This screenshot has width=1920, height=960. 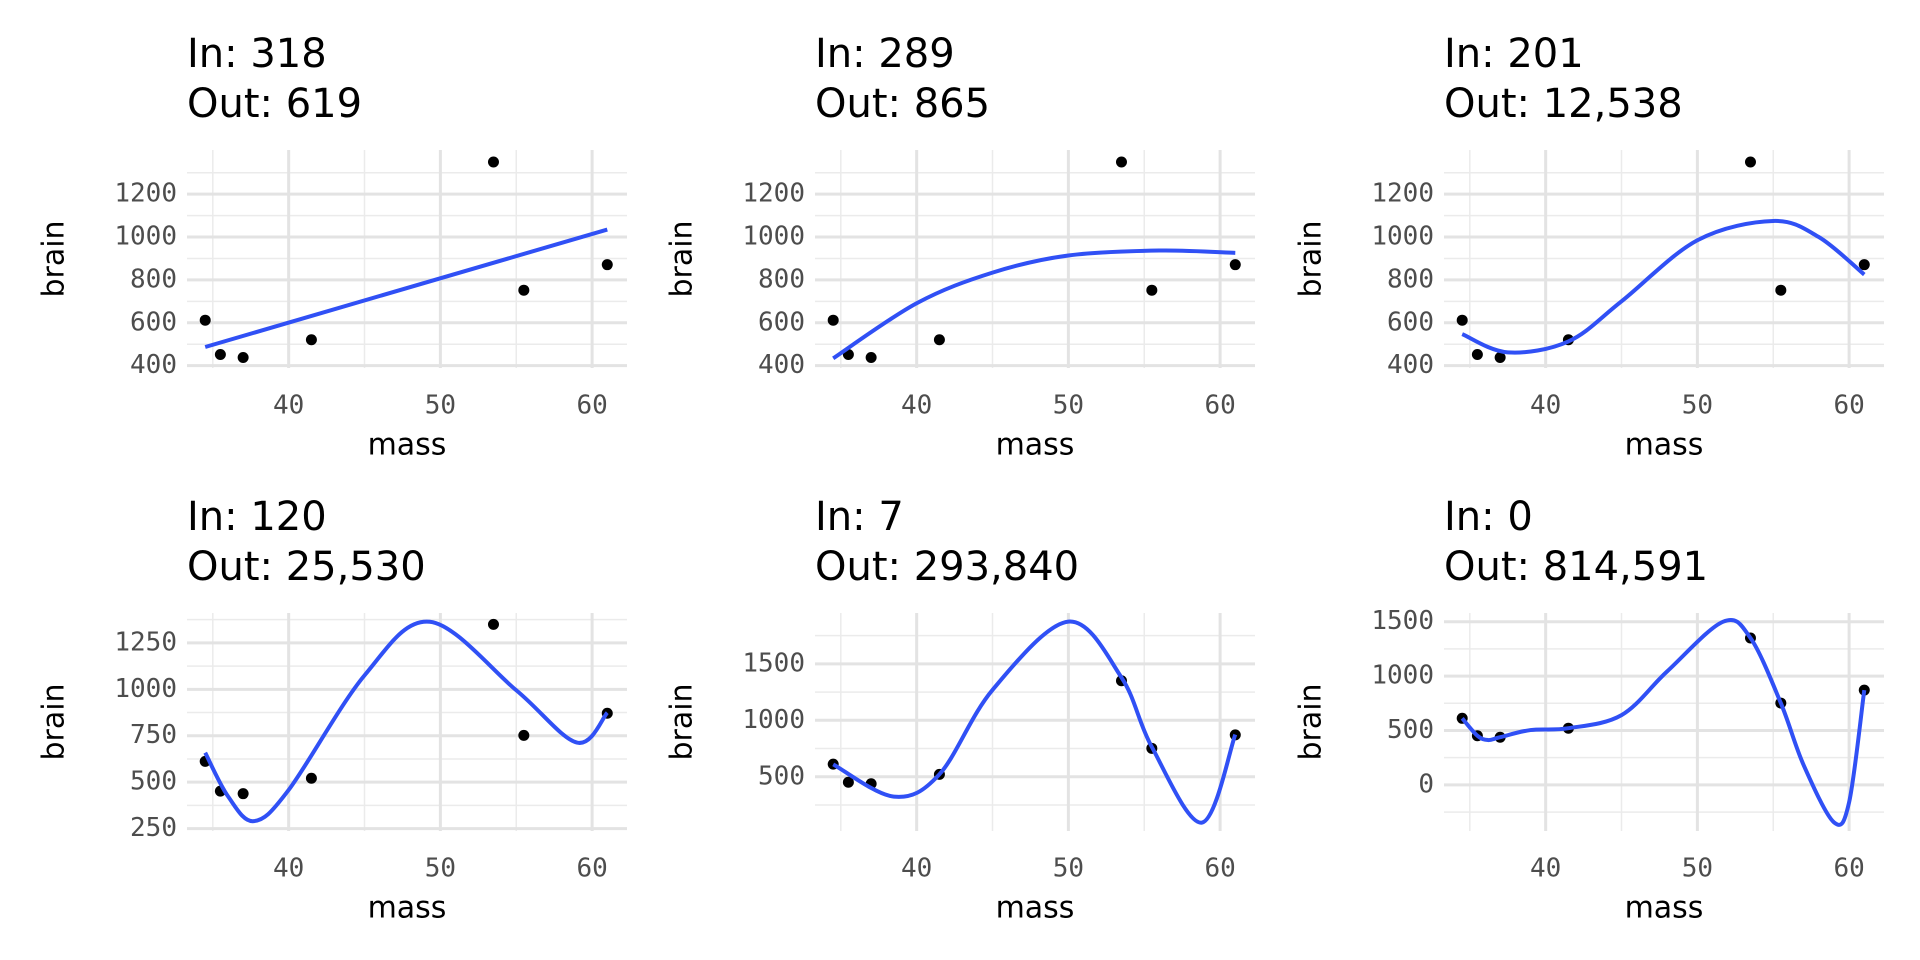 I want to click on panel-title: In: 318, so click(x=257, y=54).